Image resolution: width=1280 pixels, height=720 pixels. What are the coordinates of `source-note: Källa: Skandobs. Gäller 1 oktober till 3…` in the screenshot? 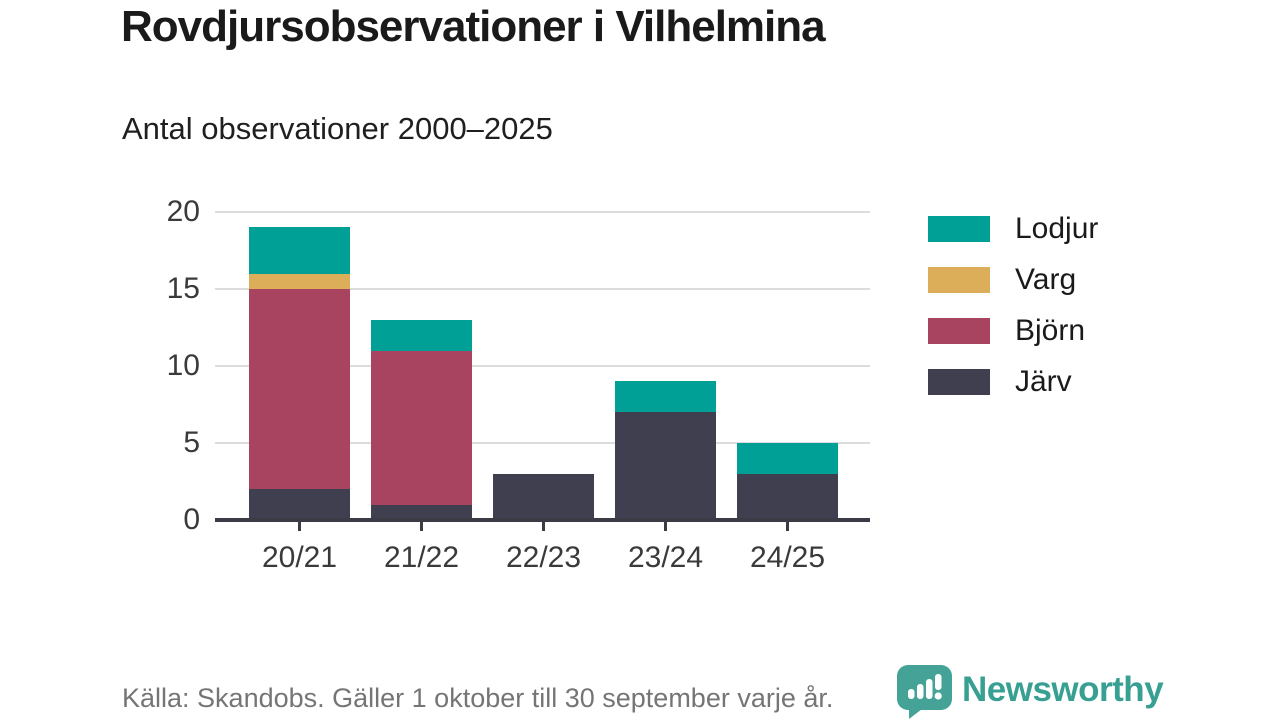 It's located at (478, 698).